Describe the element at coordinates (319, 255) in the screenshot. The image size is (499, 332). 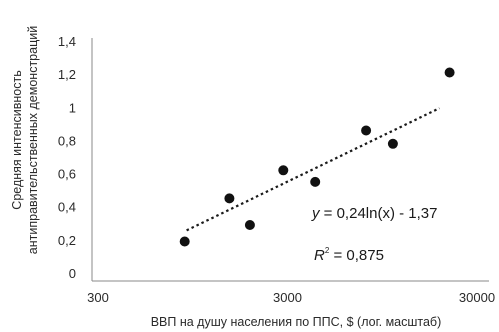
I see `r-squared-symbol: R` at that location.